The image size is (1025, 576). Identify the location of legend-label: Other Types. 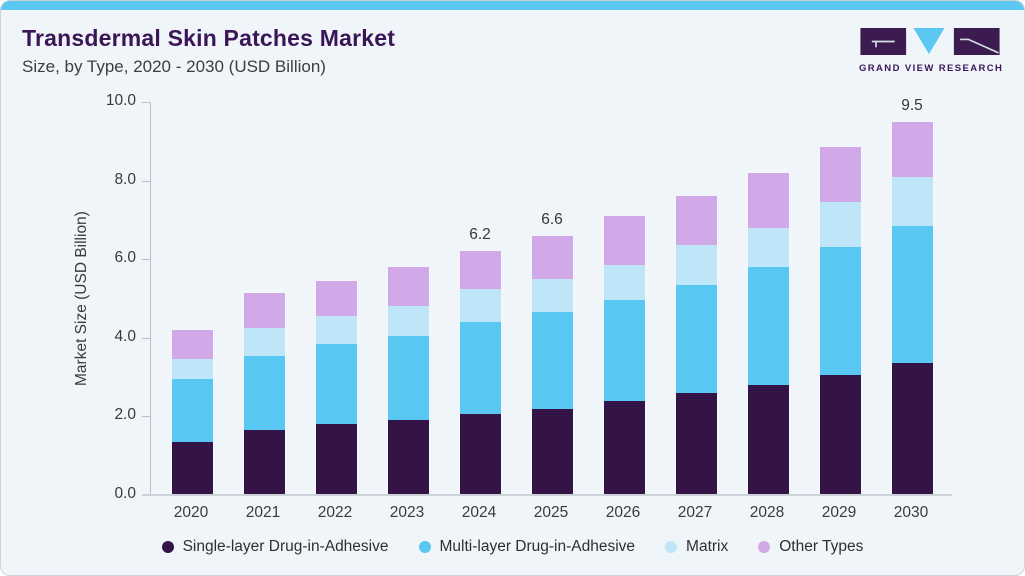
(821, 546).